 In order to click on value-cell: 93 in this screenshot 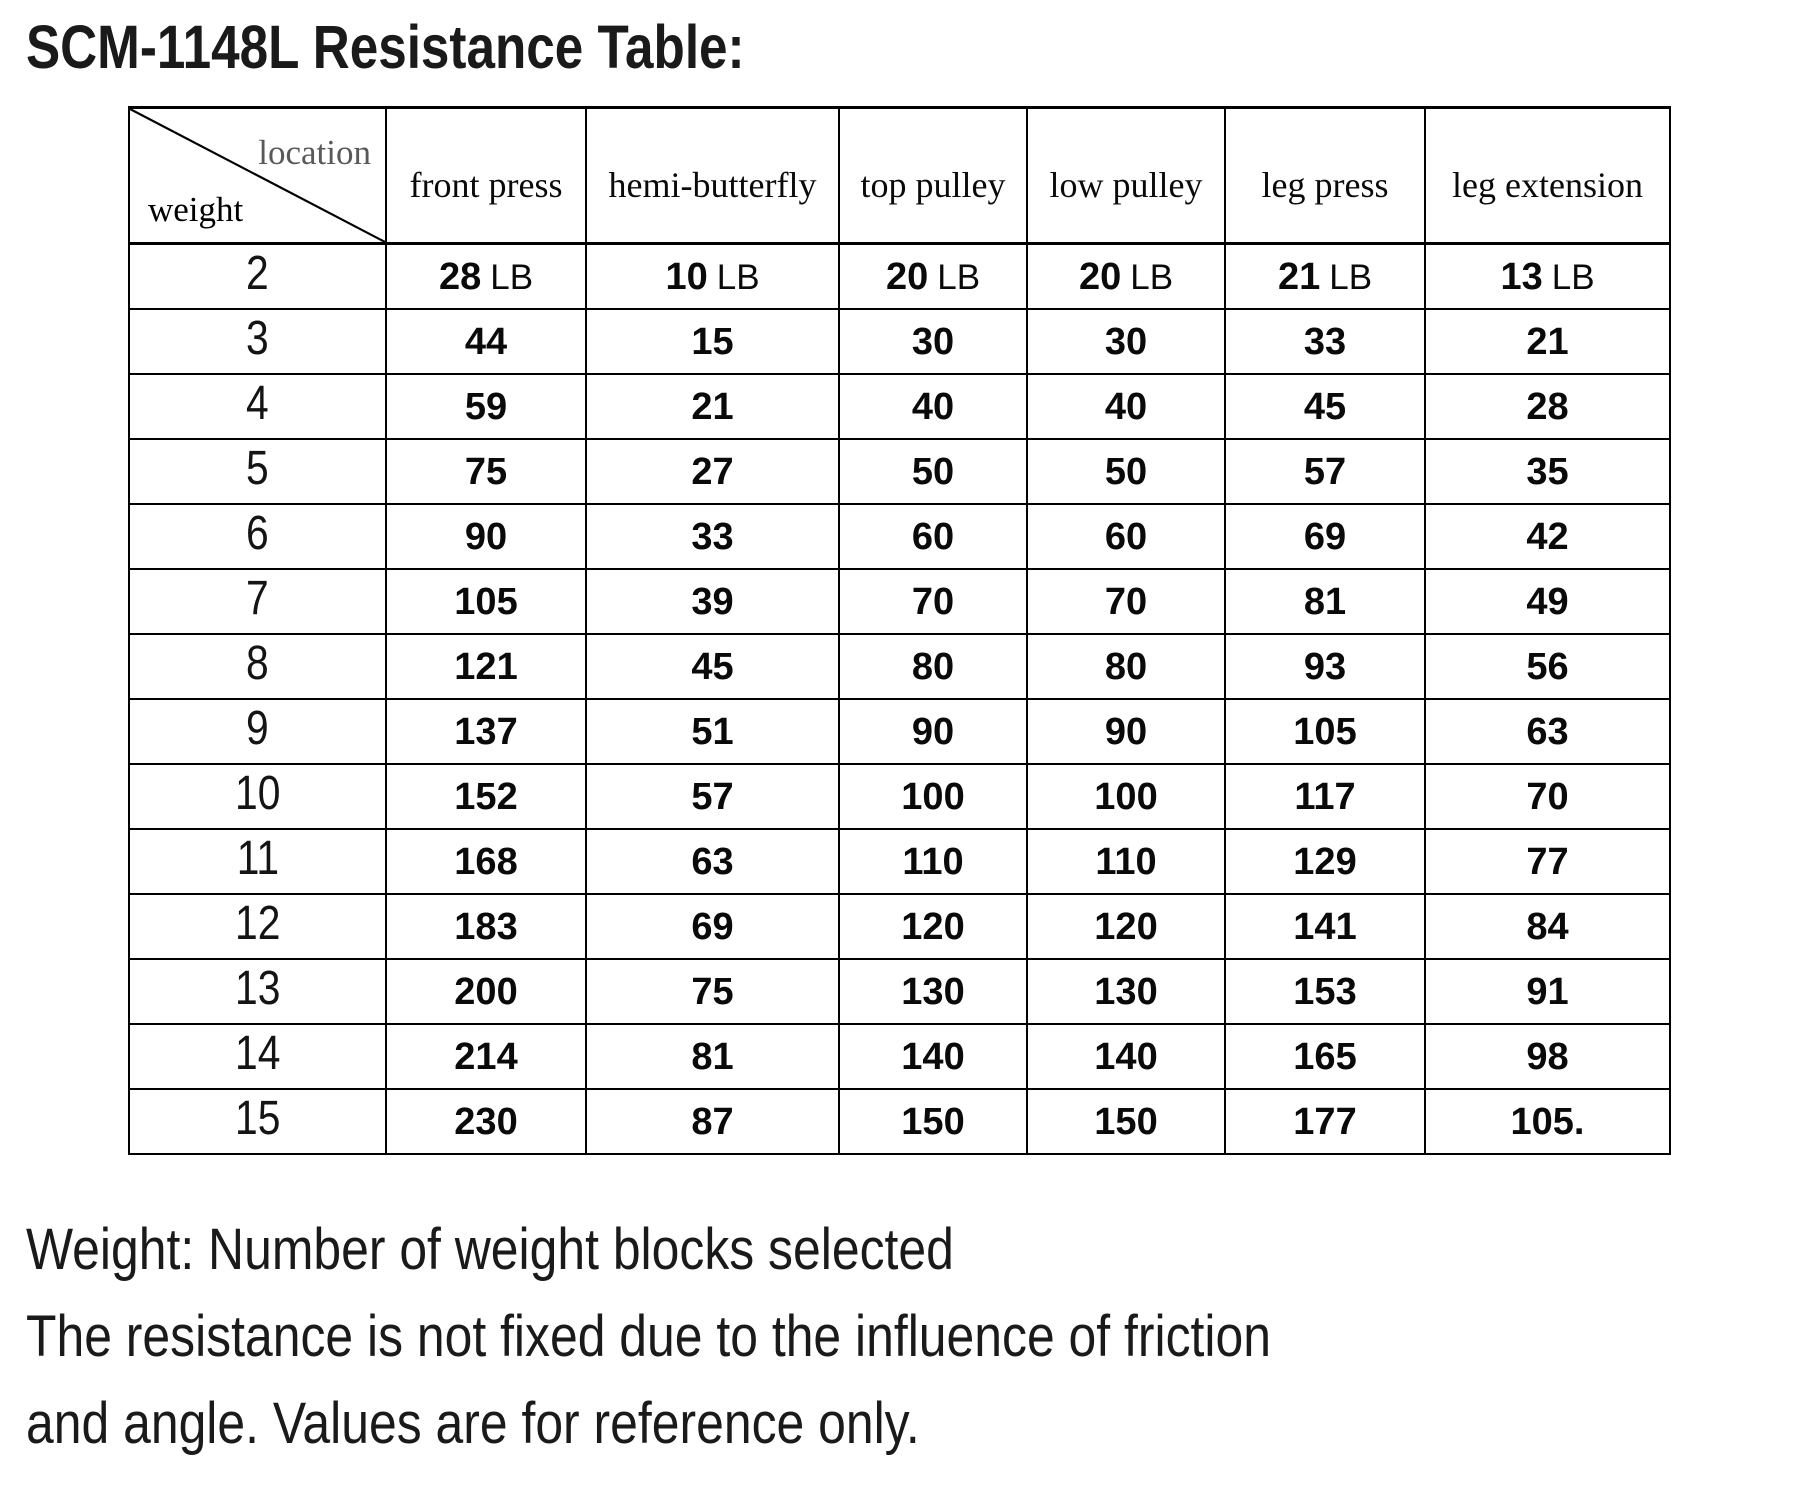, I will do `click(1325, 666)`.